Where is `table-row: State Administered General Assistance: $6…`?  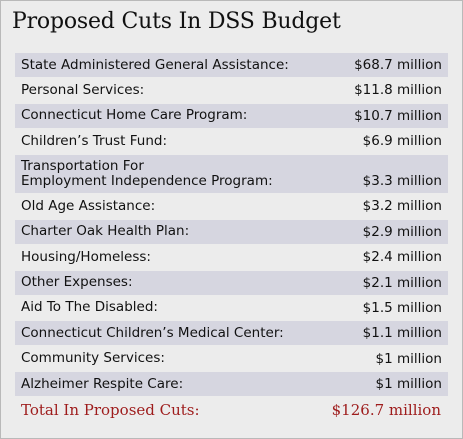 table-row: State Administered General Assistance: $6… is located at coordinates (231, 65).